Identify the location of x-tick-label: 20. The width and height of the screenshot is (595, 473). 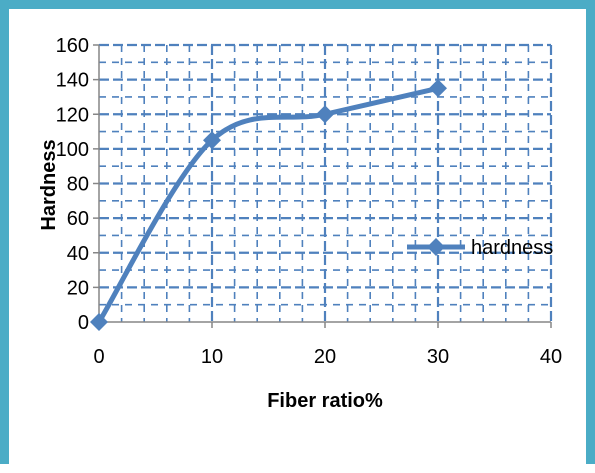
(325, 357).